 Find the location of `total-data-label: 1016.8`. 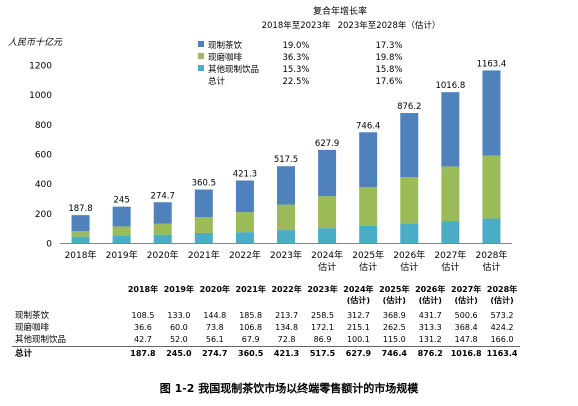

total-data-label: 1016.8 is located at coordinates (450, 86).